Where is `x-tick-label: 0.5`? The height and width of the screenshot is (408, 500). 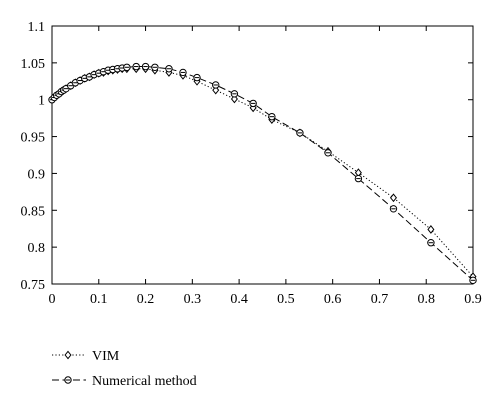
x-tick-label: 0.5 is located at coordinates (286, 299).